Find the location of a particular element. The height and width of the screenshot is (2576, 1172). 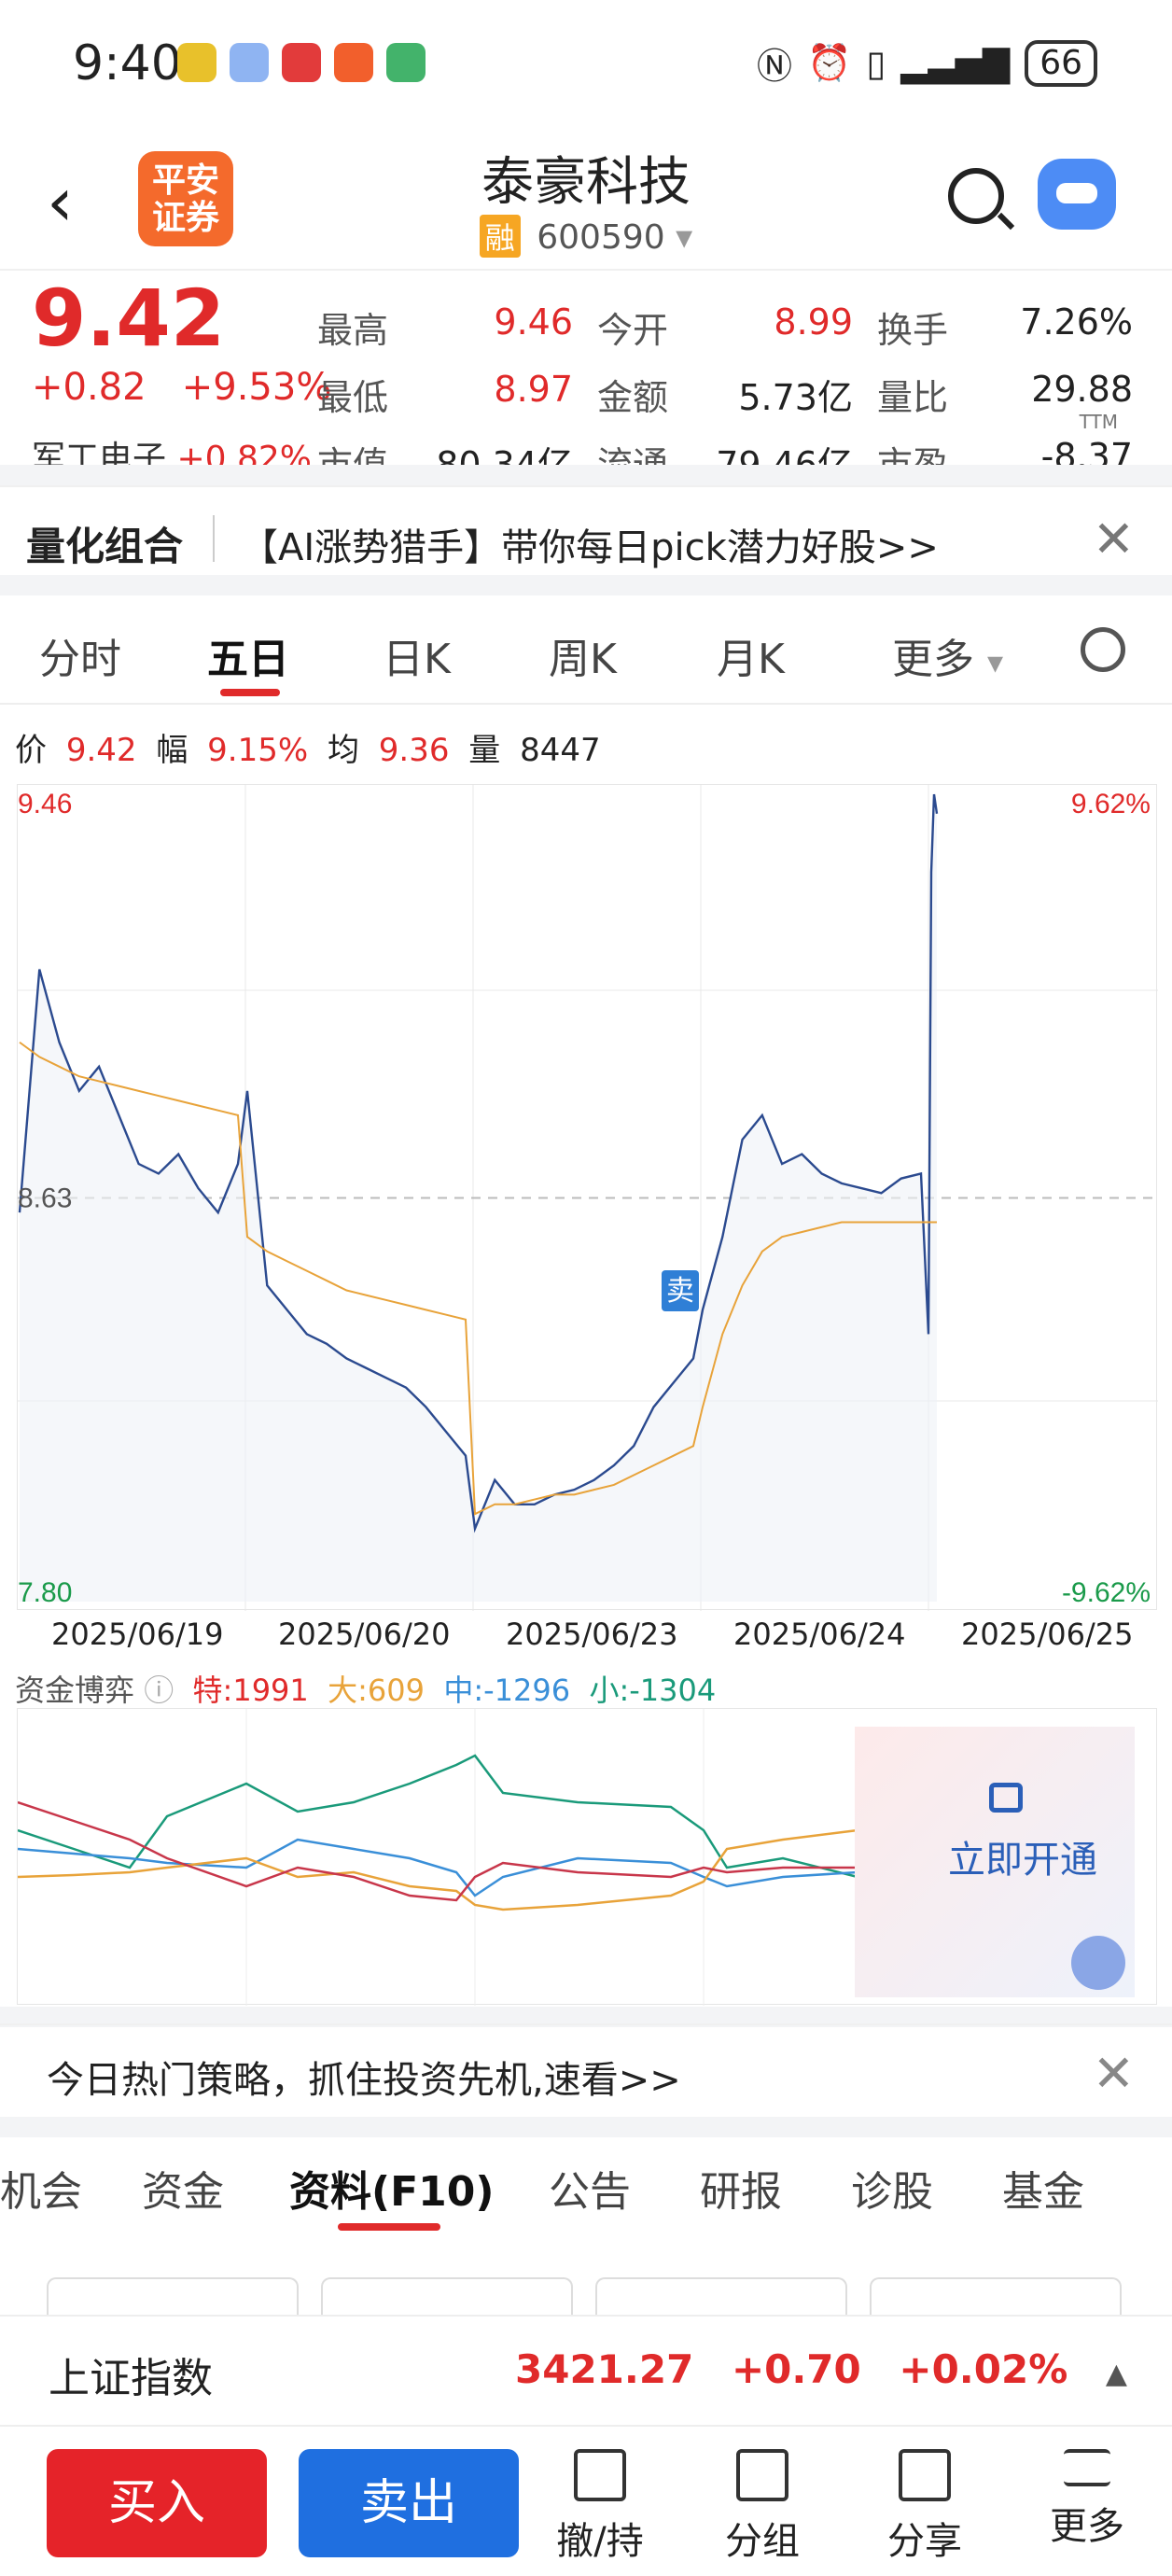

ai-assistant-icon is located at coordinates (1077, 194).